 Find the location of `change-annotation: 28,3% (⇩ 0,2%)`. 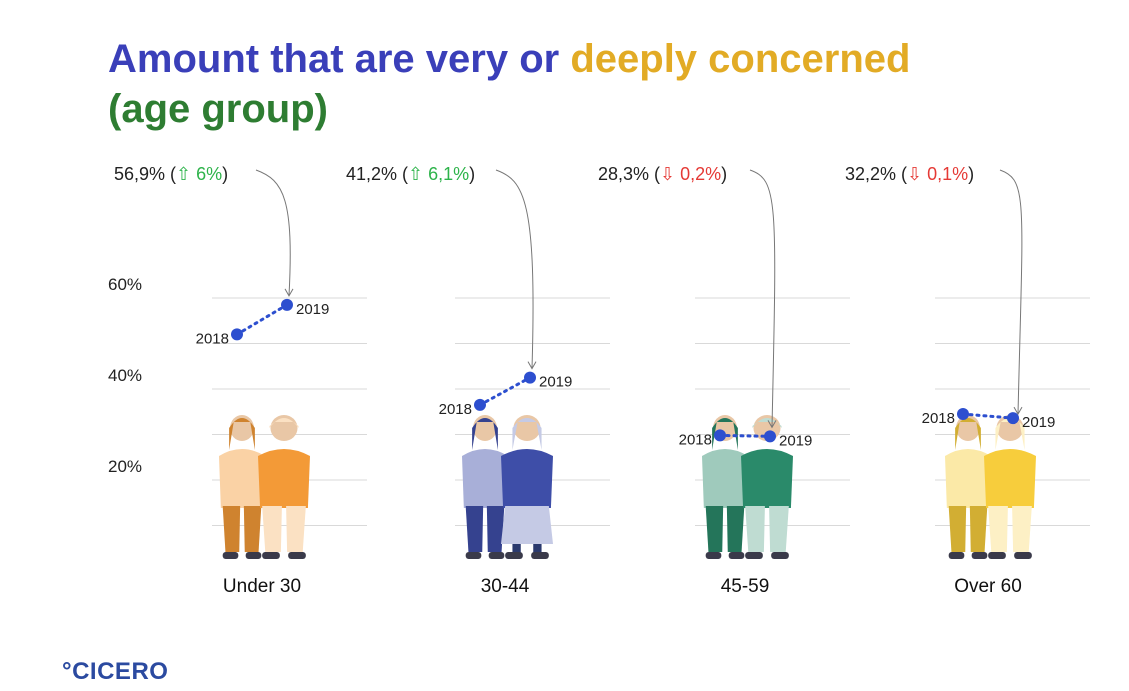

change-annotation: 28,3% (⇩ 0,2%) is located at coordinates (662, 174).